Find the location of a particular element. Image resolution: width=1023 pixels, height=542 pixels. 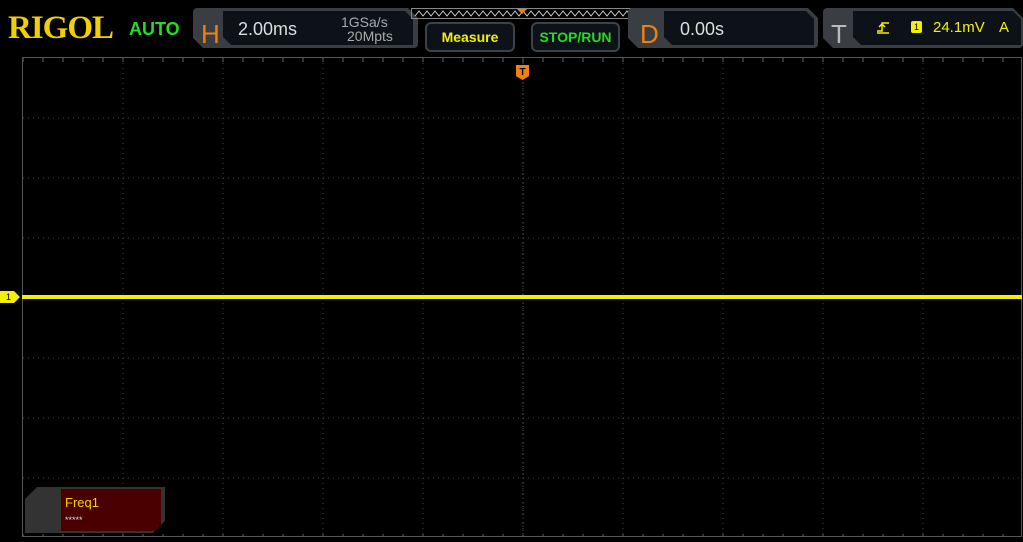

trigger-label: T is located at coordinates (839, 34).